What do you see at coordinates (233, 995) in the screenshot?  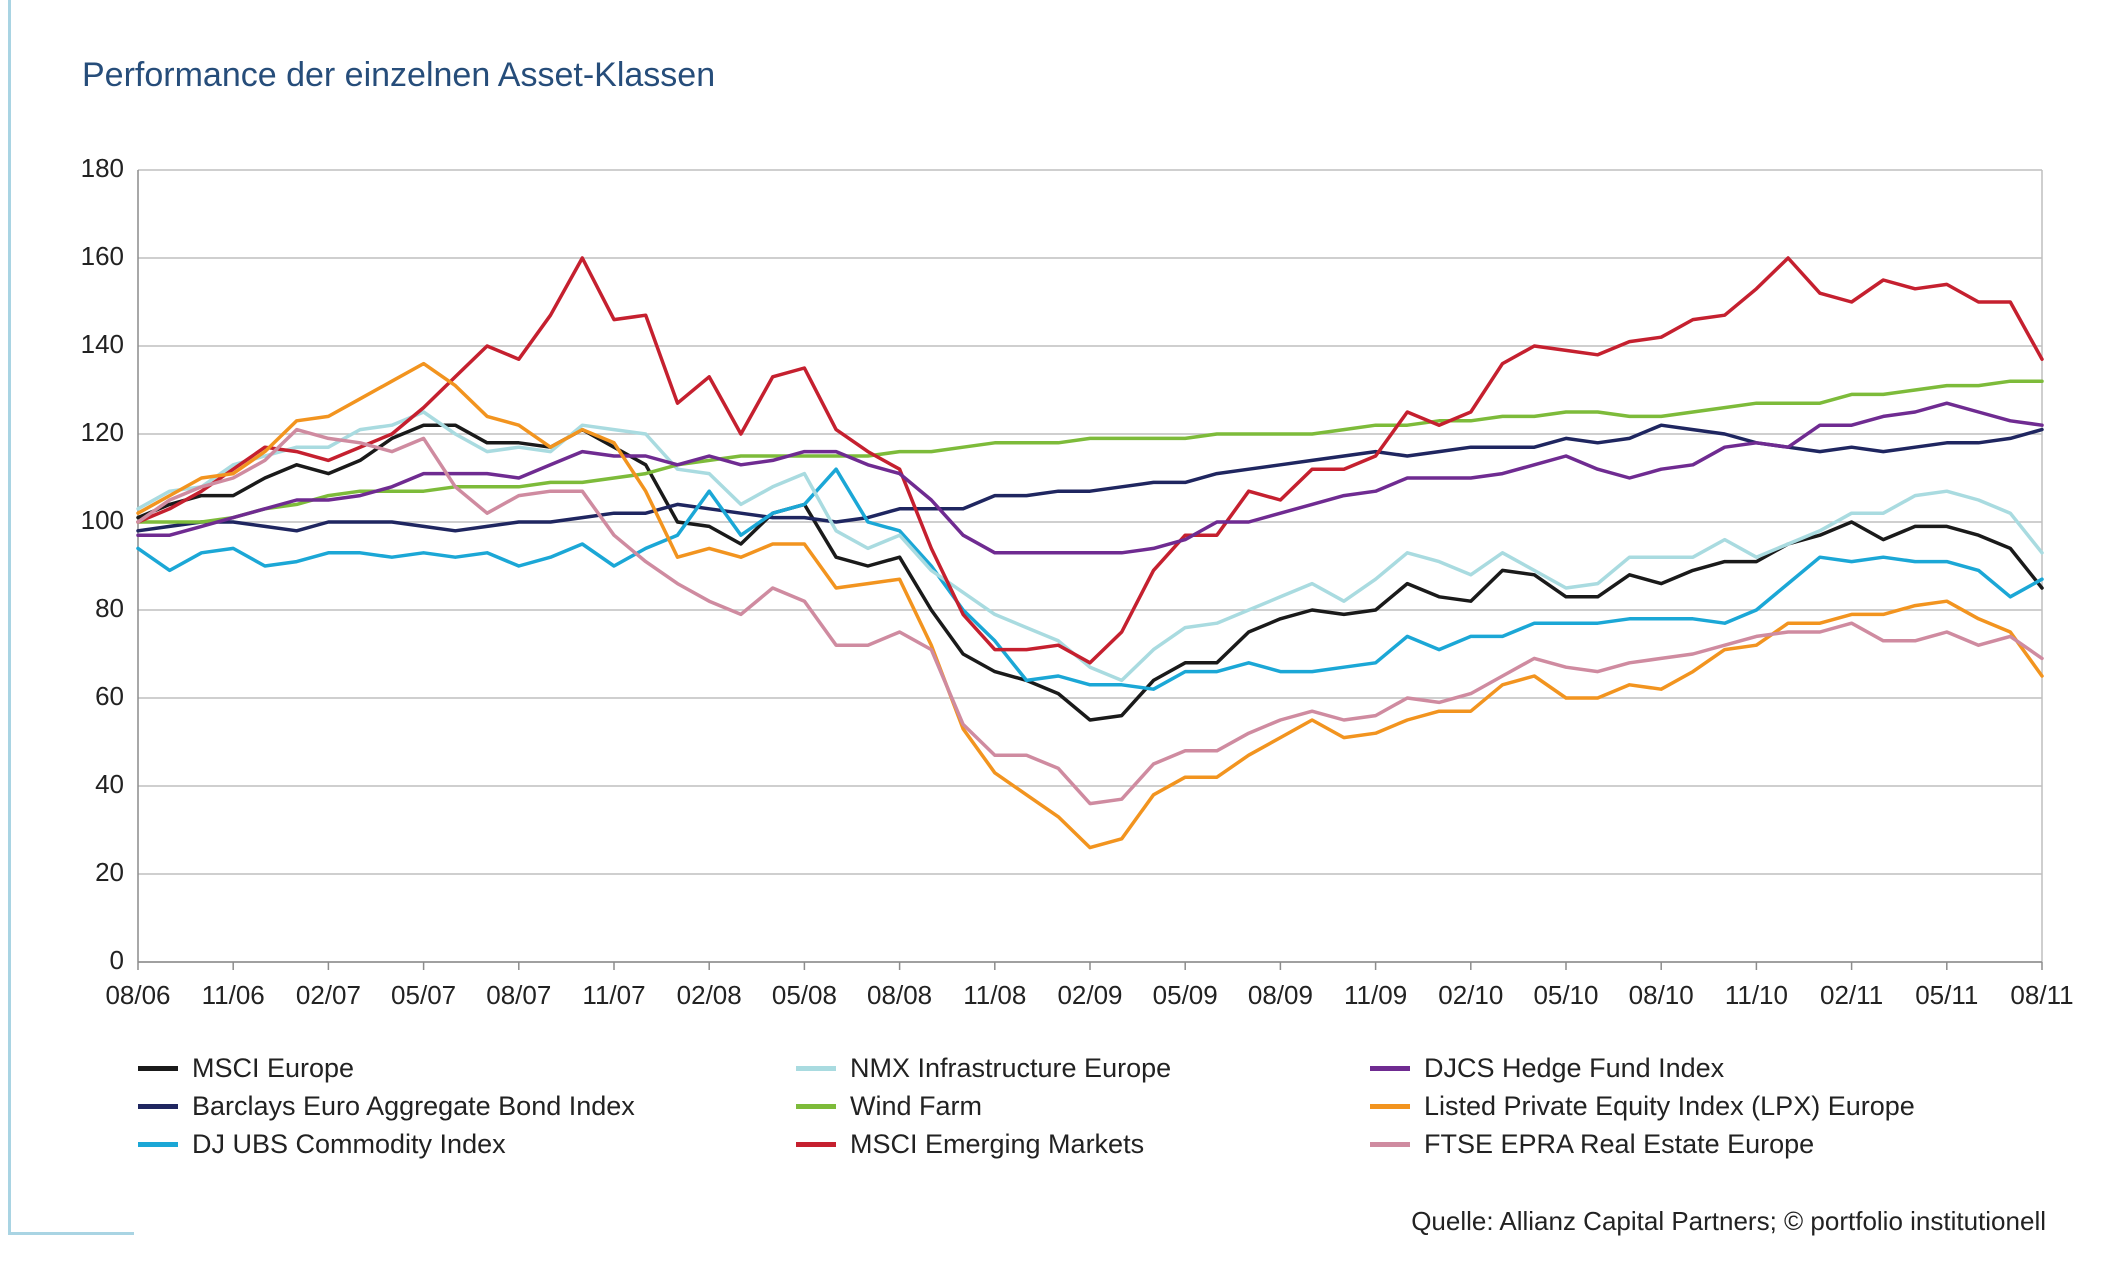 I see `x-tick-label: 11/06` at bounding box center [233, 995].